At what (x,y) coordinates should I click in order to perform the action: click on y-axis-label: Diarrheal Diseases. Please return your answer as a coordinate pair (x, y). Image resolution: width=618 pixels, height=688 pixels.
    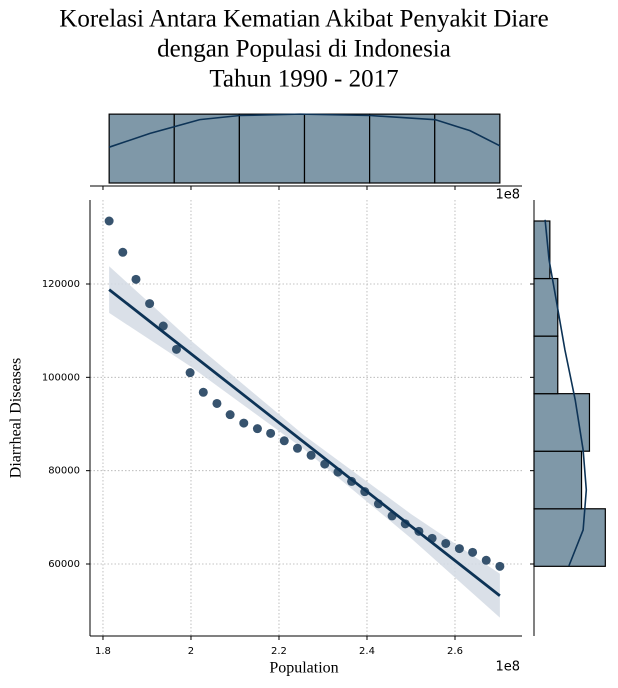
    Looking at the image, I should click on (16, 418).